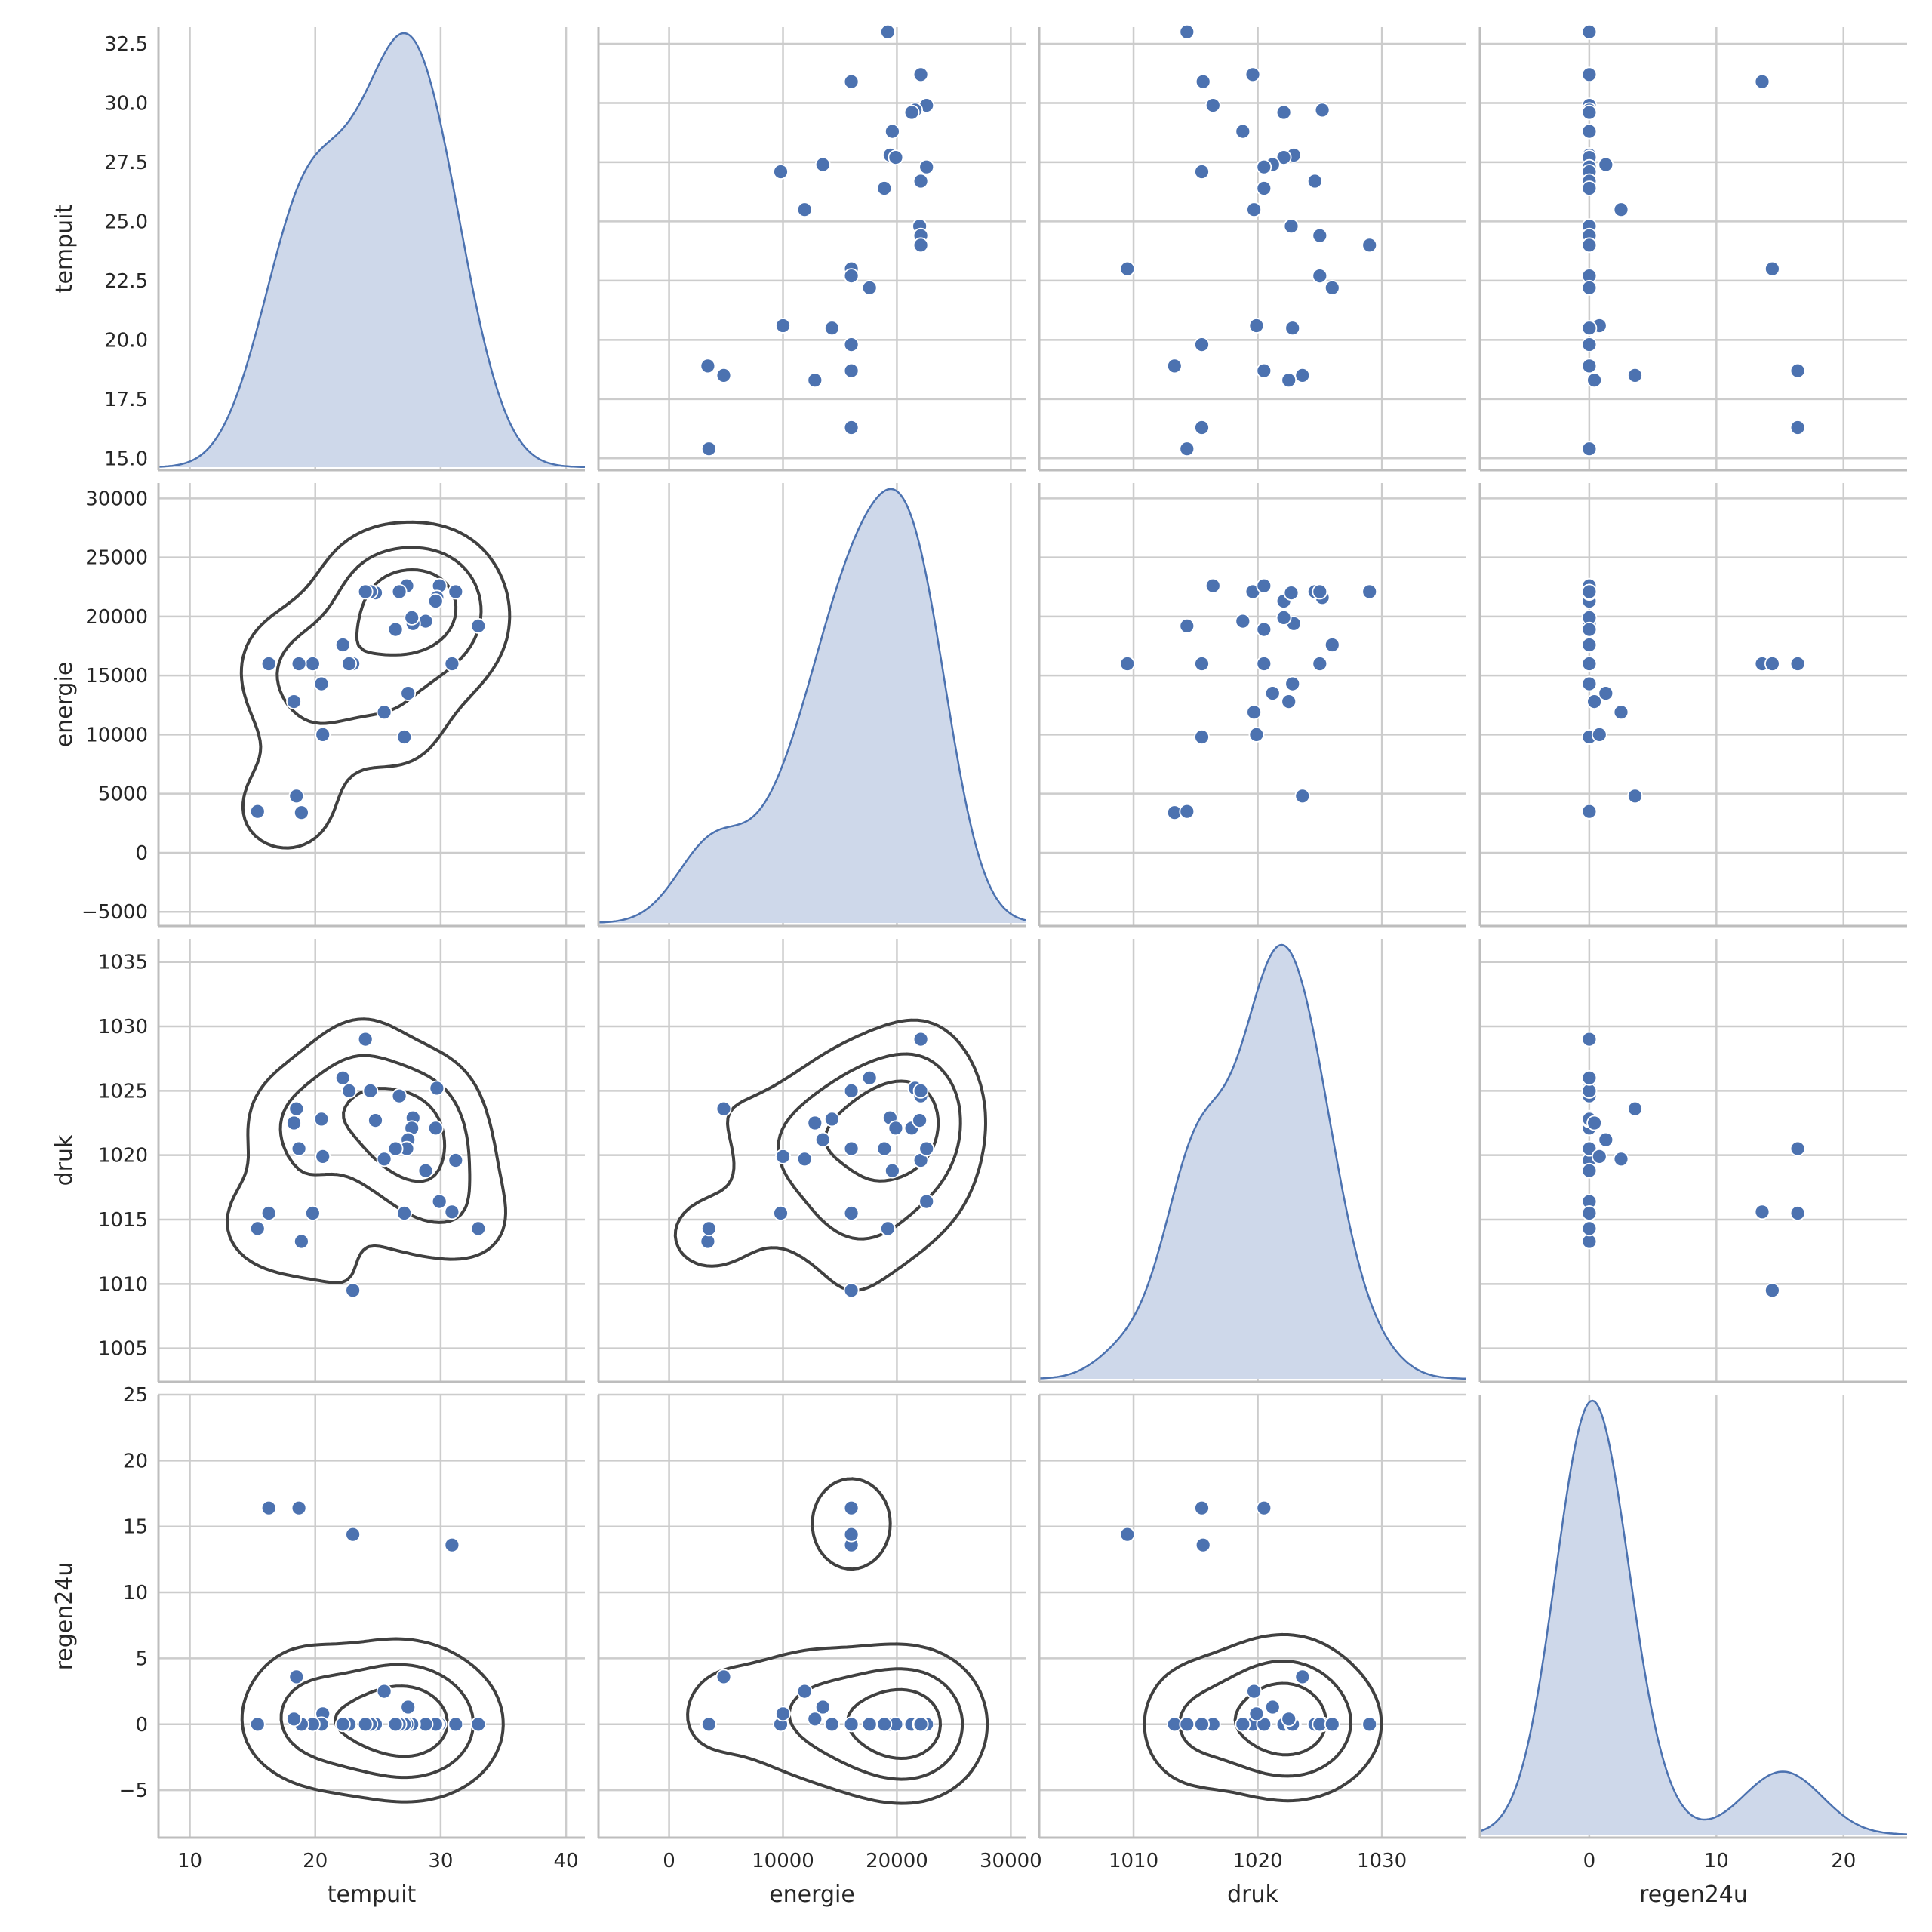 Image resolution: width=1932 pixels, height=1932 pixels. Describe the element at coordinates (811, 1616) in the screenshot. I see `panel-regen24u-vs-energie` at that location.